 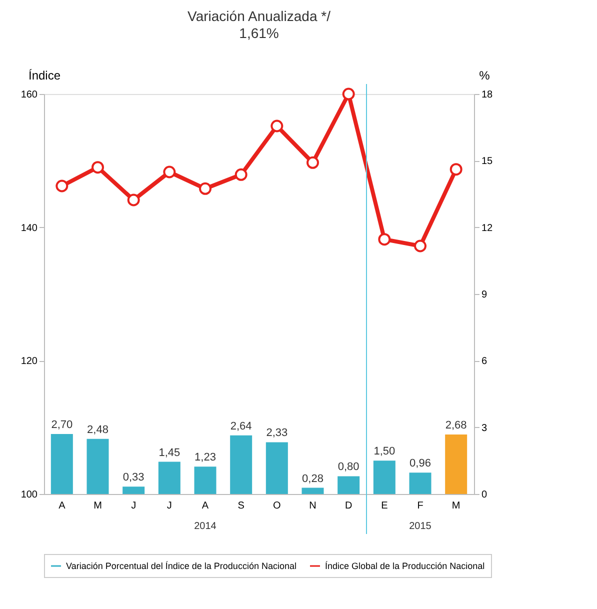 What do you see at coordinates (485, 495) in the screenshot?
I see `y2-tick-label: 0` at bounding box center [485, 495].